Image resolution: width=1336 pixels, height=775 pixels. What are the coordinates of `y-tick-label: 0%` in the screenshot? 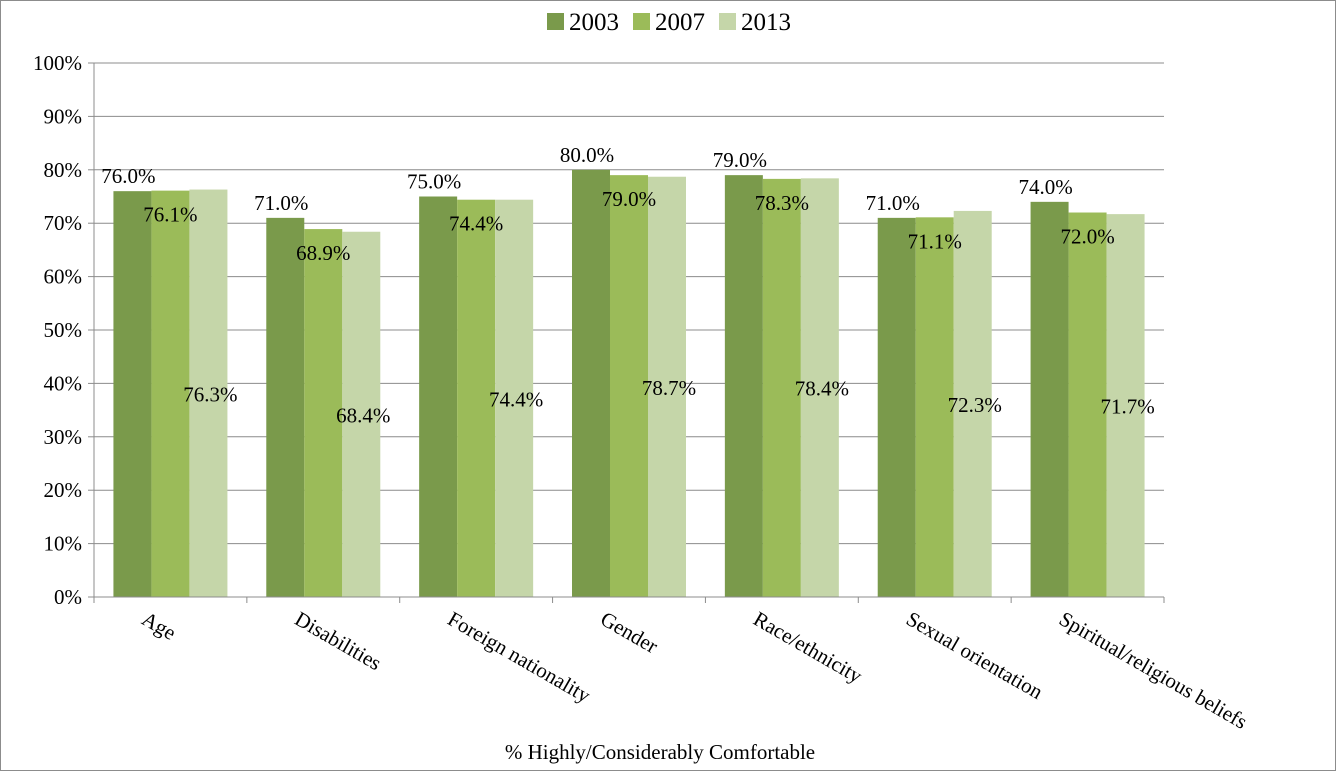 It's located at (68, 597).